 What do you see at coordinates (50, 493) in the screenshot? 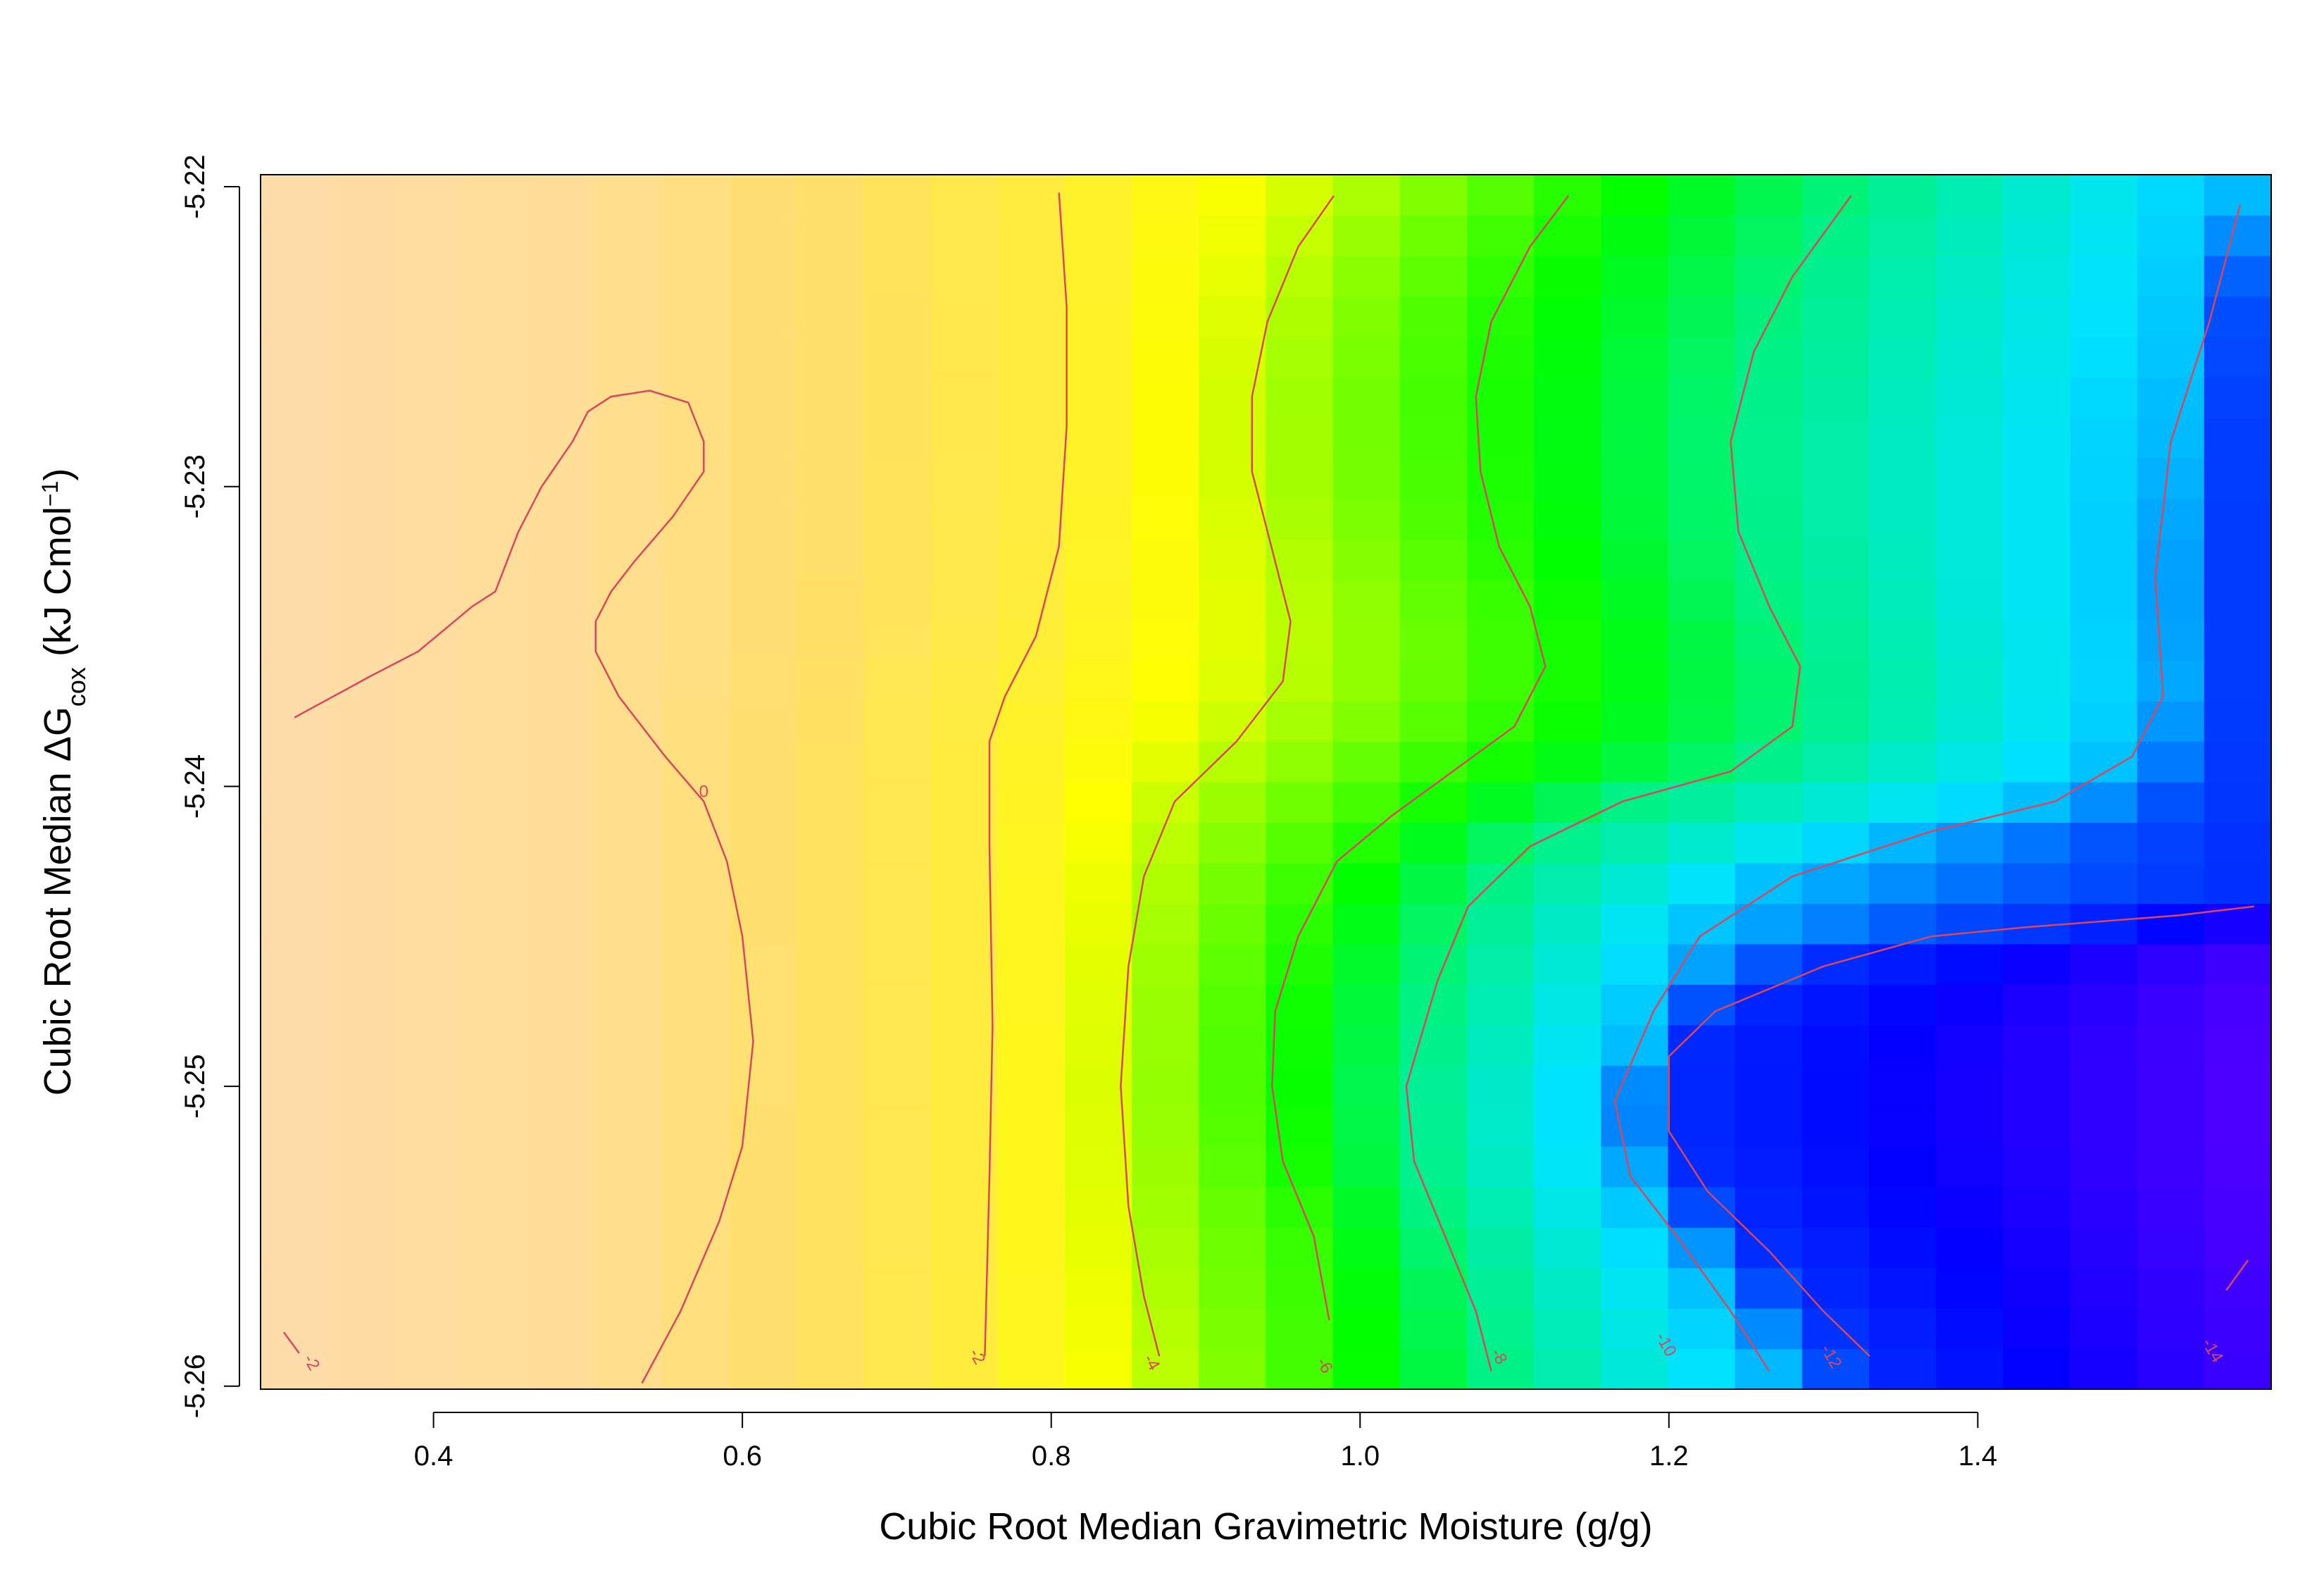
I see `y-axis-title-superscript: −1` at bounding box center [50, 493].